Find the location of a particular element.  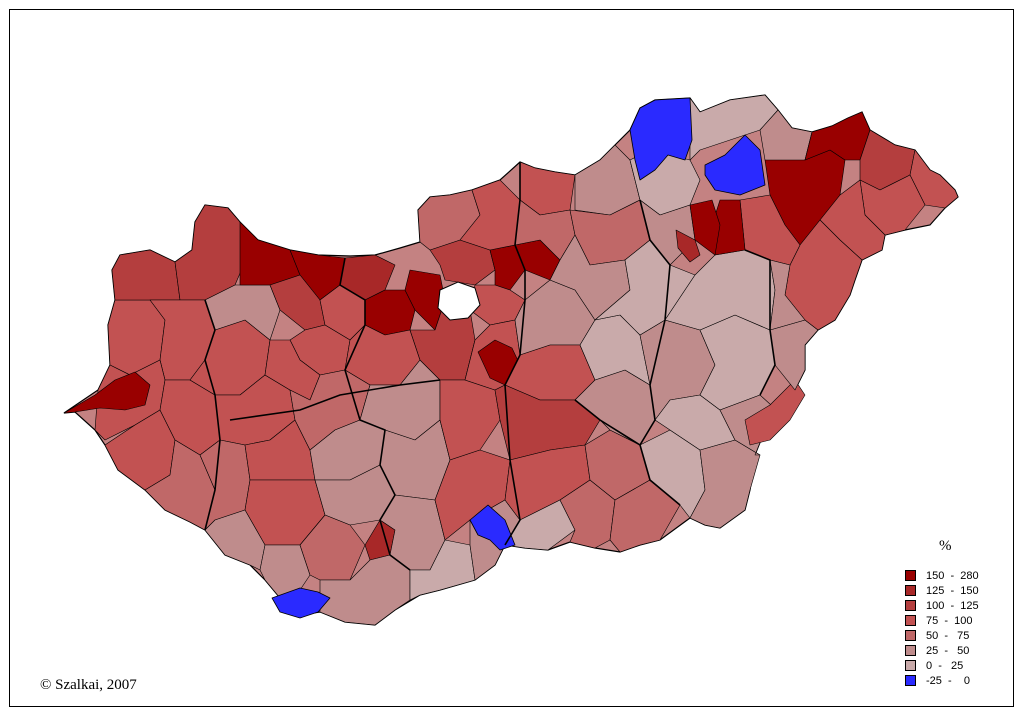

legend-label: 100 - 125 is located at coordinates (952, 605).